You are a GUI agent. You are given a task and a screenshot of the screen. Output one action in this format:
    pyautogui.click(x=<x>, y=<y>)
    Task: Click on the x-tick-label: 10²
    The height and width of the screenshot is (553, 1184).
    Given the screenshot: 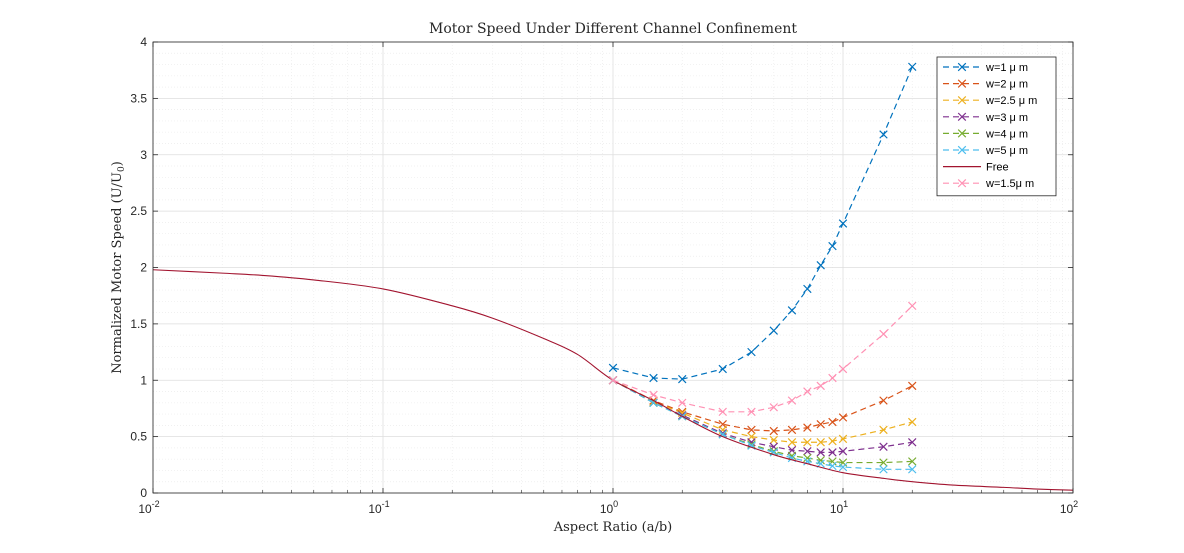 What is the action you would take?
    pyautogui.click(x=1069, y=507)
    